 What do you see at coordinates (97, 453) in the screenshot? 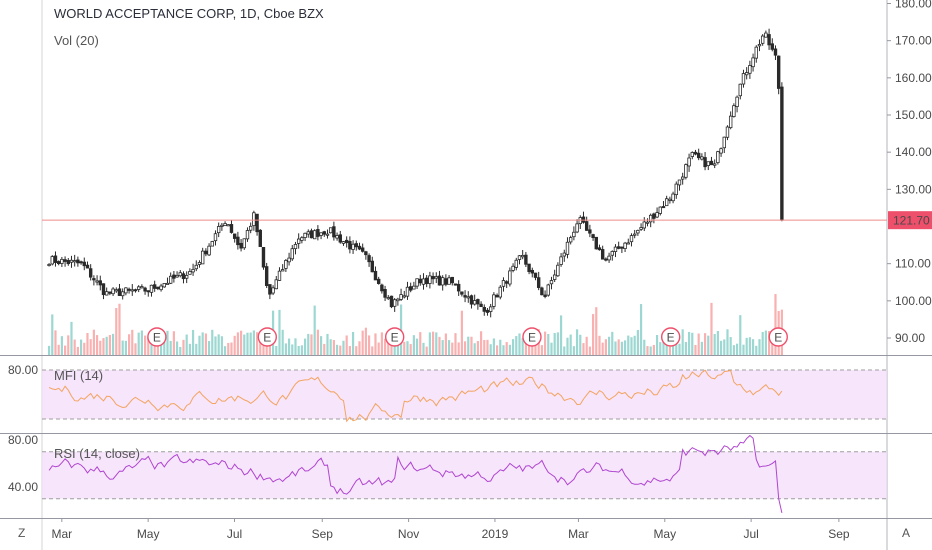
I see `rsi-legend: RSI (14, close)` at bounding box center [97, 453].